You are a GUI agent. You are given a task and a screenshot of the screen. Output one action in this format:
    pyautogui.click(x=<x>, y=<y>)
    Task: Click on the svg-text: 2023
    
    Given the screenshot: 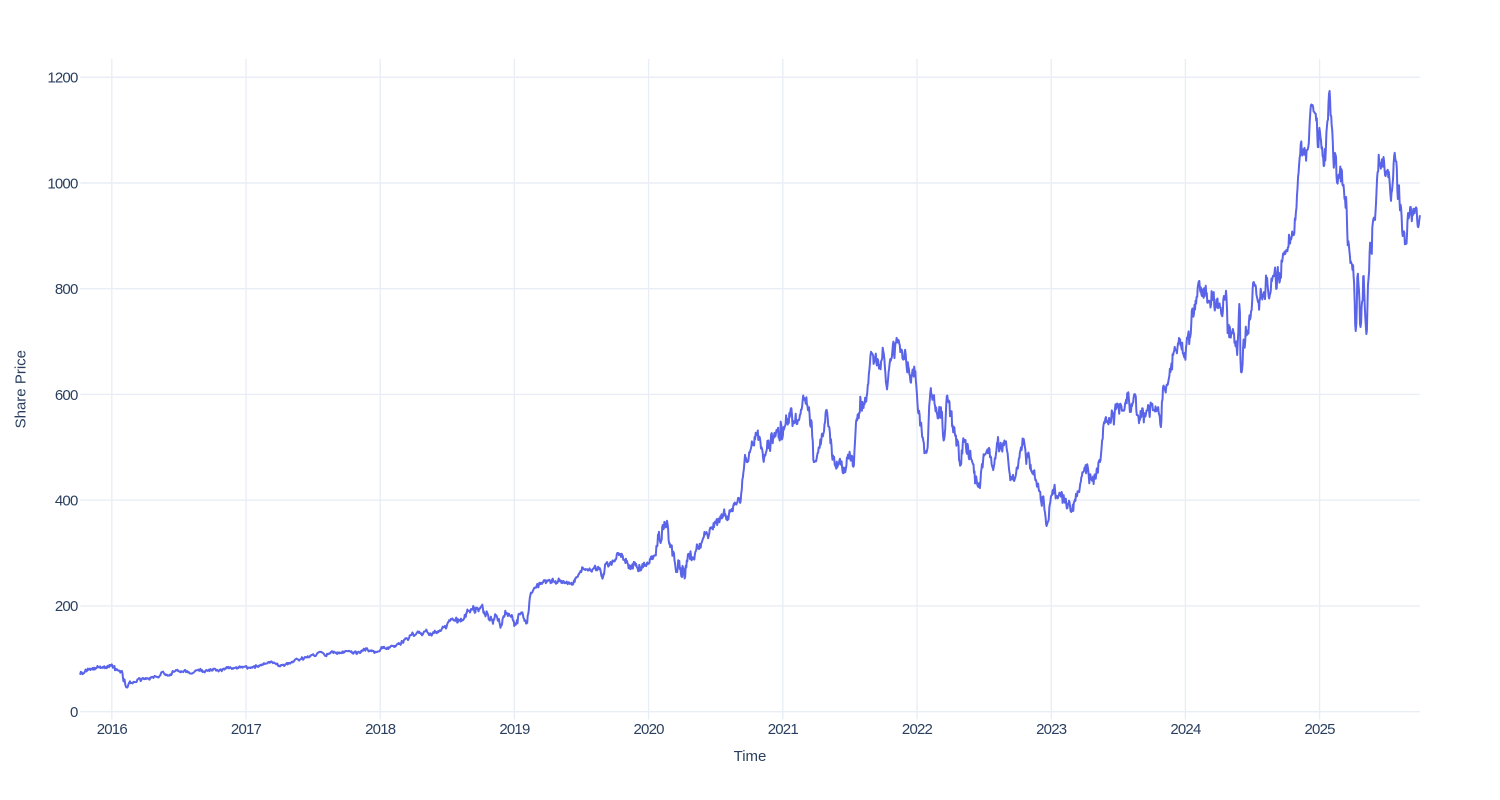 What is the action you would take?
    pyautogui.click(x=1051, y=729)
    